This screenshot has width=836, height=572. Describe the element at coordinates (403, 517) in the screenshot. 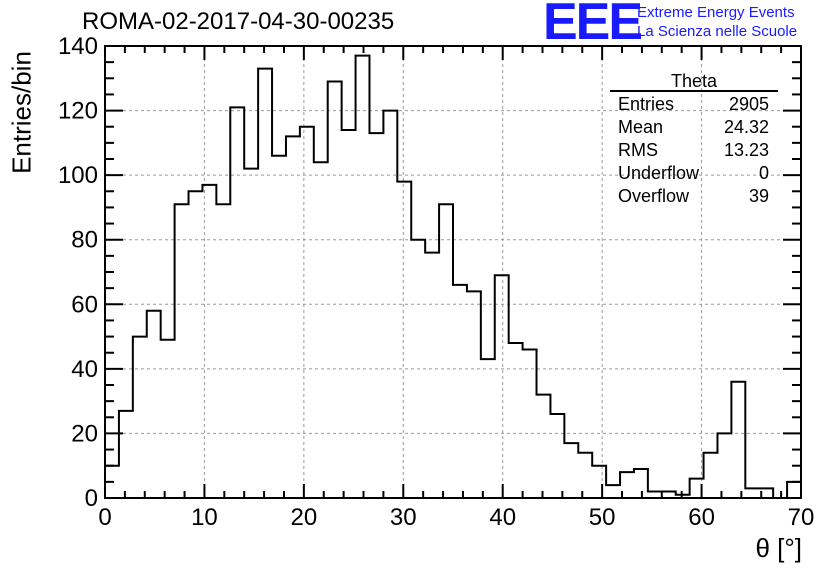

I see `x-tick-label: 30` at that location.